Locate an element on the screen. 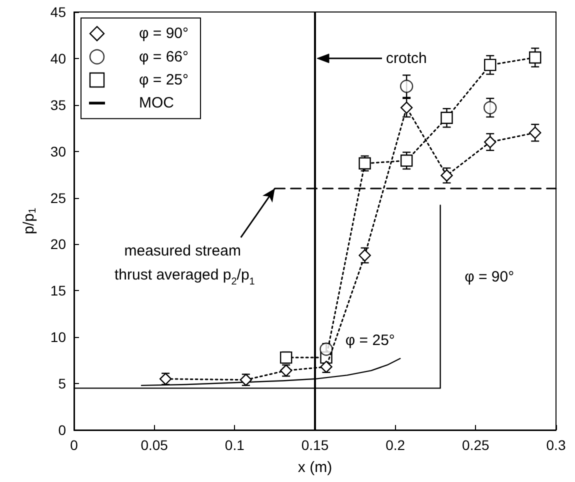 The width and height of the screenshot is (575, 482). x-tick-label: 0.15 is located at coordinates (315, 445).